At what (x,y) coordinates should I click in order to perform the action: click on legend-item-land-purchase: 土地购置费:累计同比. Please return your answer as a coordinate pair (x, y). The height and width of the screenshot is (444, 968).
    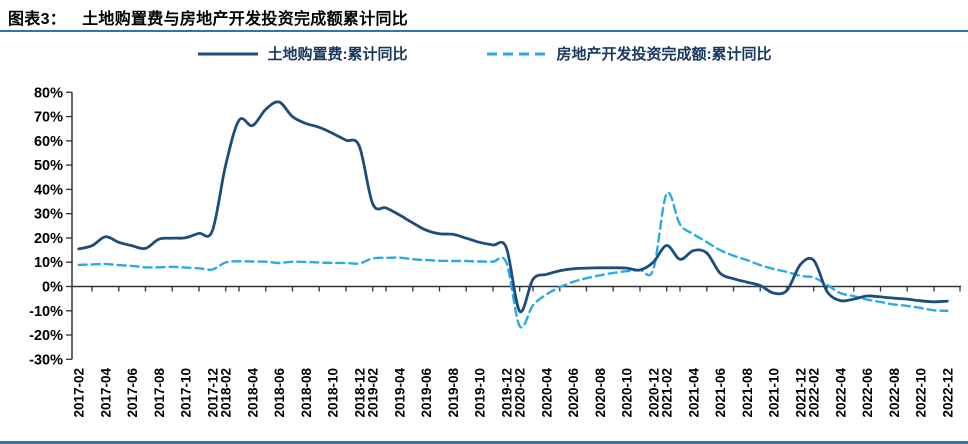
    Looking at the image, I should click on (302, 53).